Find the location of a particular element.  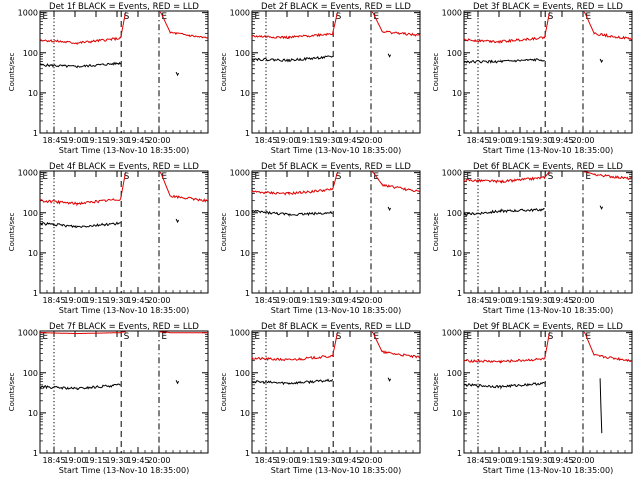

panel-title: Det 2f BLACK = Events, RED = LLD is located at coordinates (336, 7).